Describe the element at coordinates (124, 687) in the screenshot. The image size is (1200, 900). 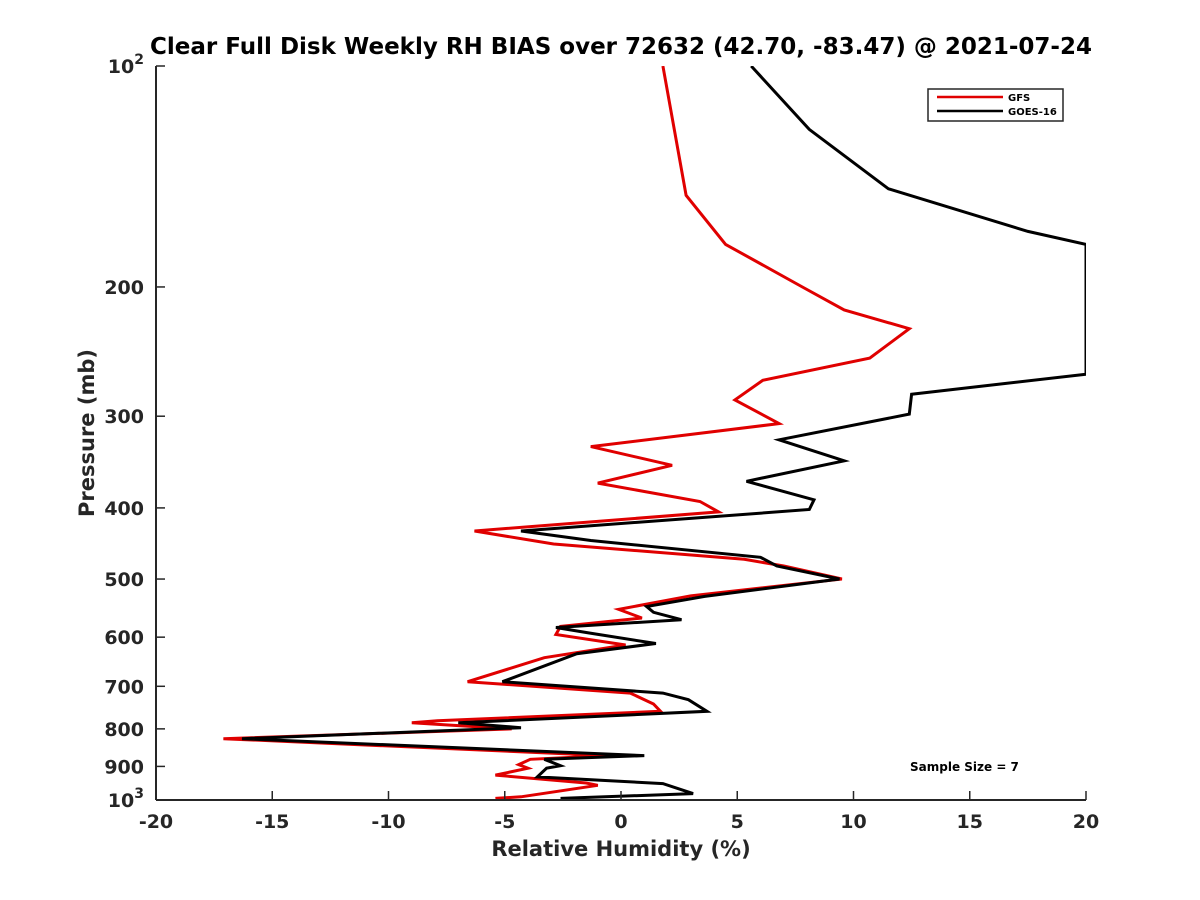
I see `y-tick-label: 700` at that location.